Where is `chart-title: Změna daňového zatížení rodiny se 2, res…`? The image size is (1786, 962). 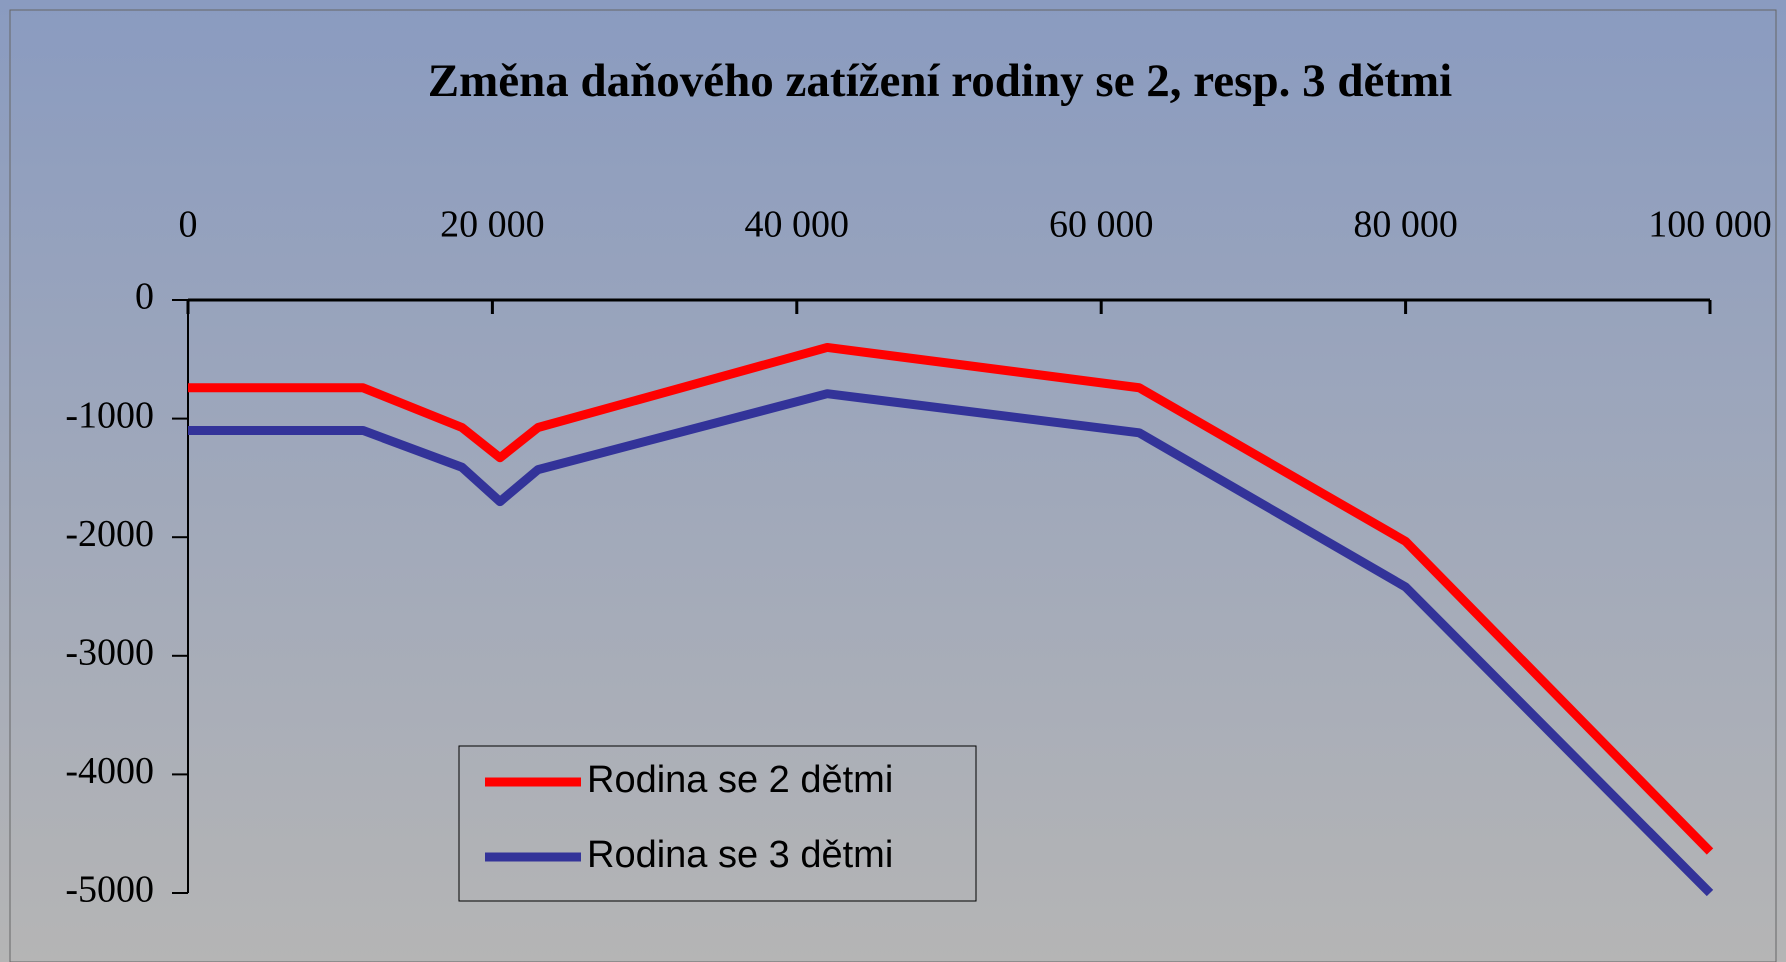 chart-title: Změna daňového zatížení rodiny se 2, res… is located at coordinates (940, 81).